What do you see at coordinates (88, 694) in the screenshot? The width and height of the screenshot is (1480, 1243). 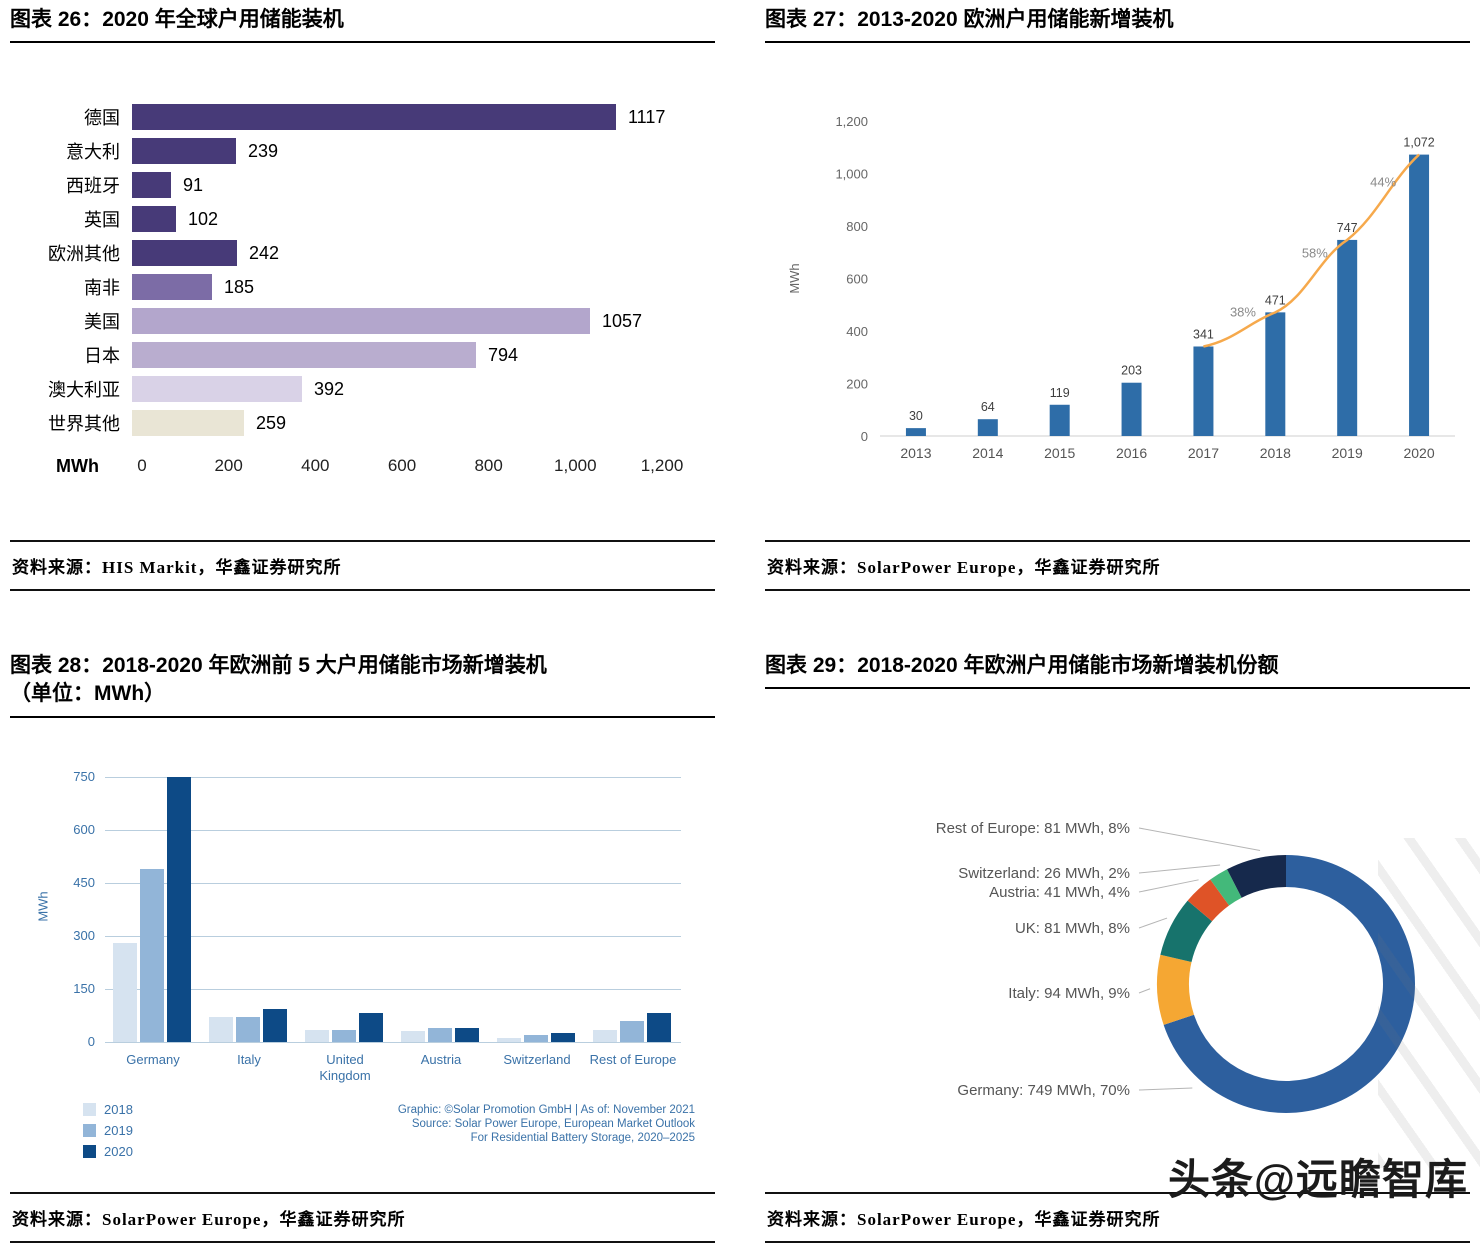 I see `figure-28-title-line2: （单位：MWh）` at bounding box center [88, 694].